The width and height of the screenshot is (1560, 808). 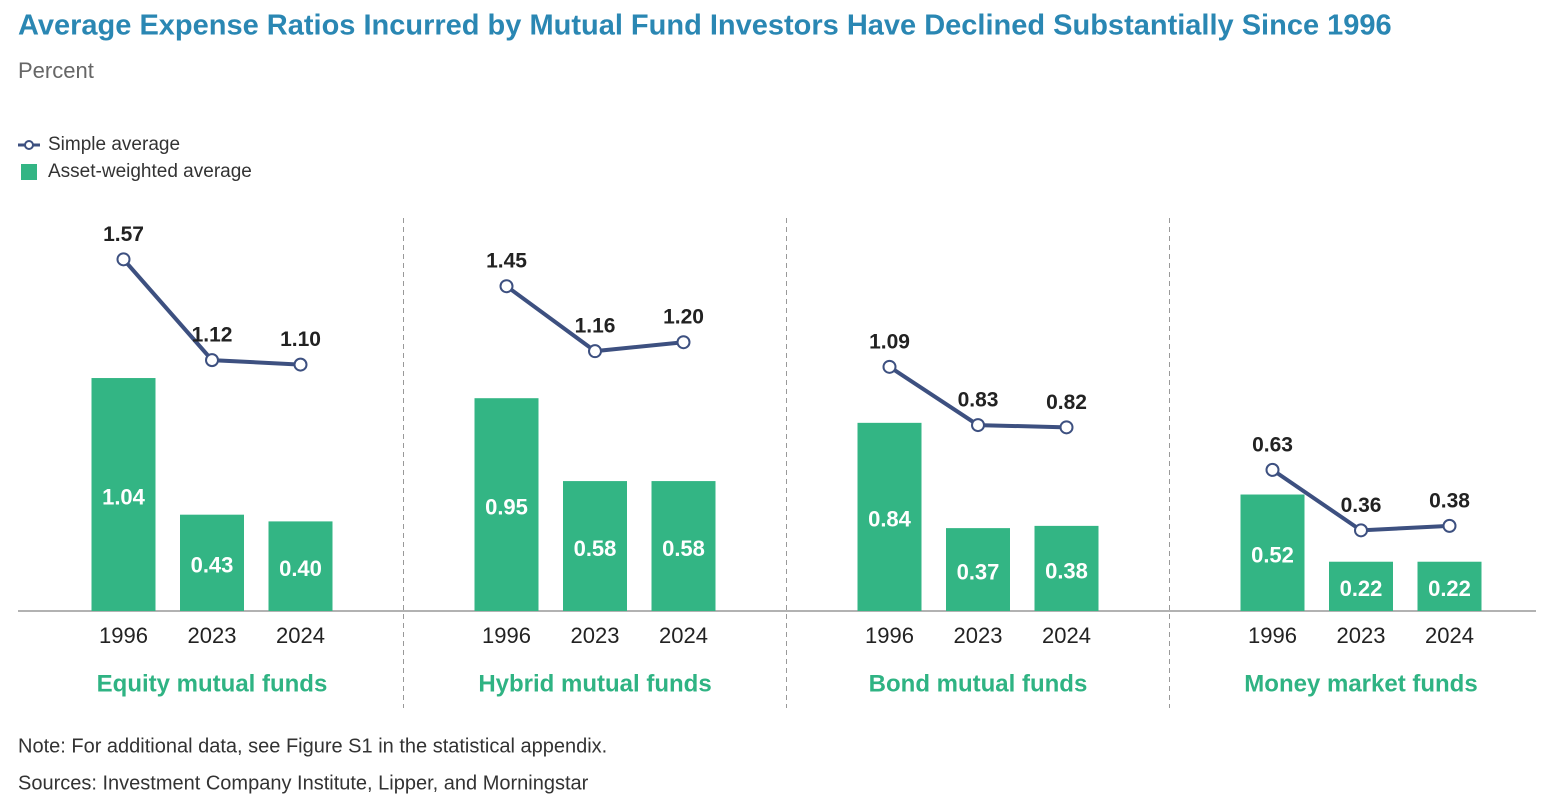 I want to click on line, so click(x=211, y=312).